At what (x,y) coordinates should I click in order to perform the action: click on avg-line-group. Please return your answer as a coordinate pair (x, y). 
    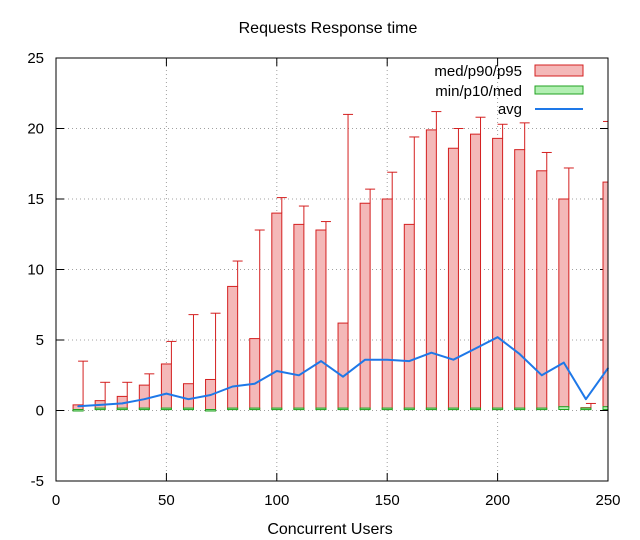
    Looking at the image, I should click on (343, 372).